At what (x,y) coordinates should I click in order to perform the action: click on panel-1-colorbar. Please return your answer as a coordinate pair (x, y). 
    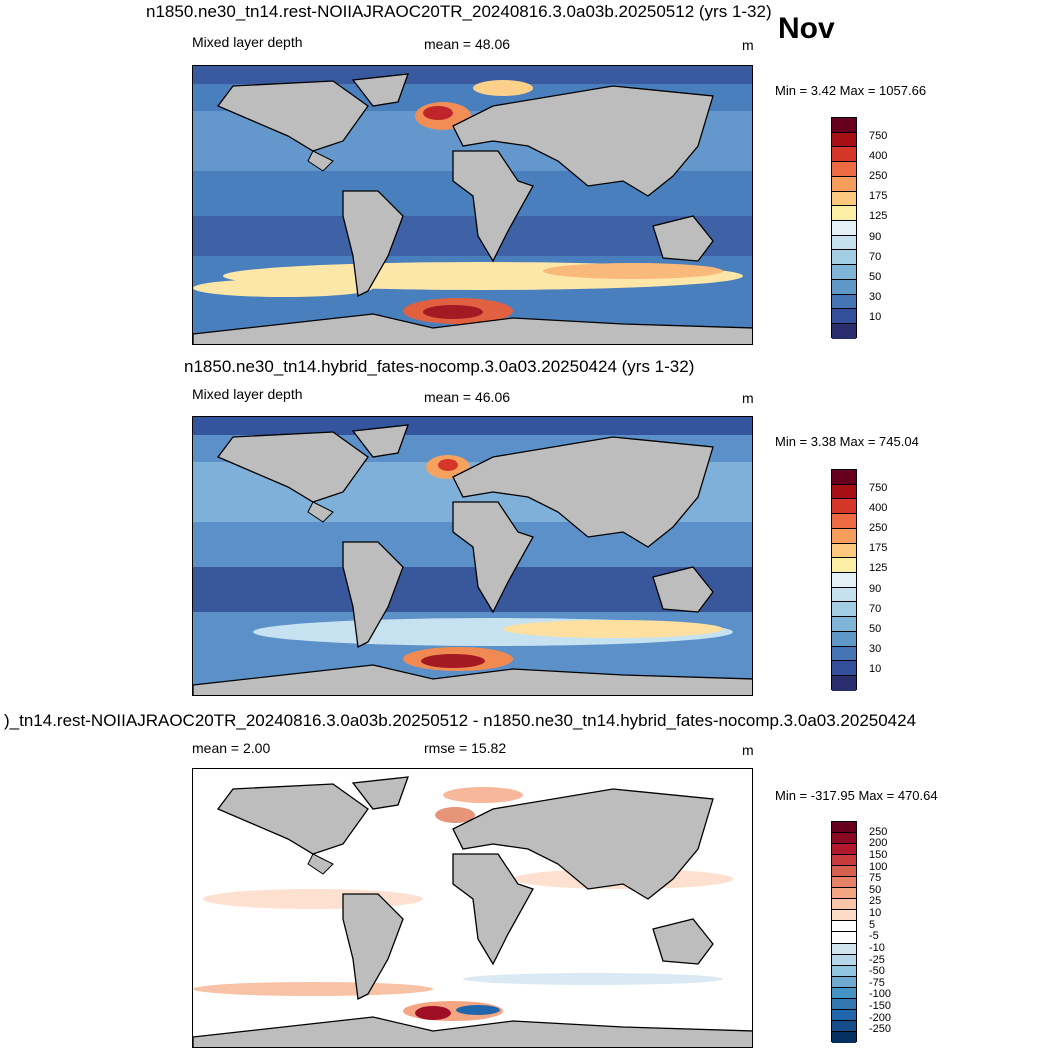
    Looking at the image, I should click on (844, 228).